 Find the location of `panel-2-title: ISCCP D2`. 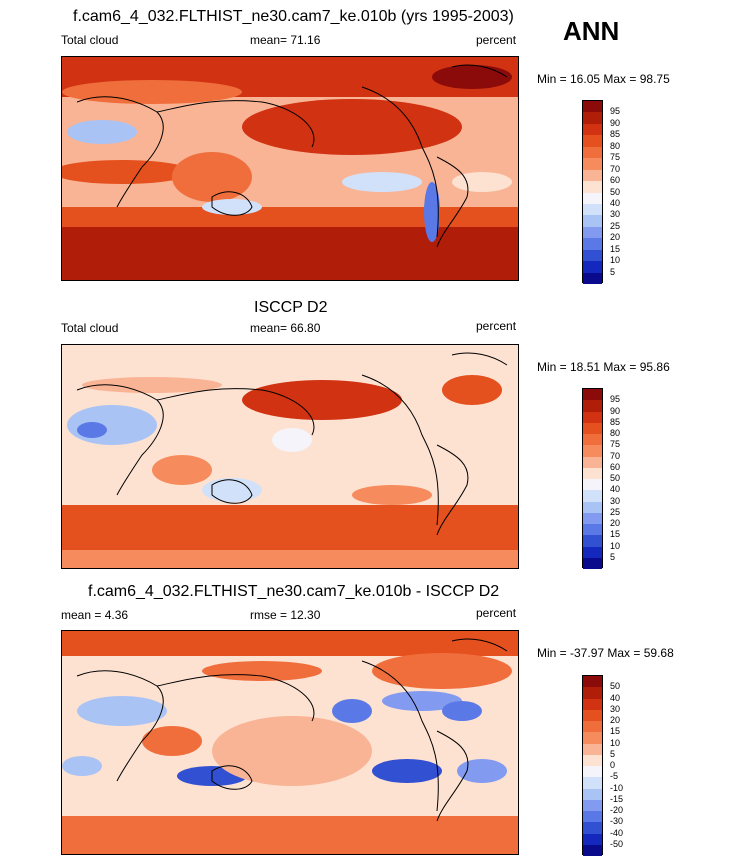

panel-2-title: ISCCP D2 is located at coordinates (291, 307).